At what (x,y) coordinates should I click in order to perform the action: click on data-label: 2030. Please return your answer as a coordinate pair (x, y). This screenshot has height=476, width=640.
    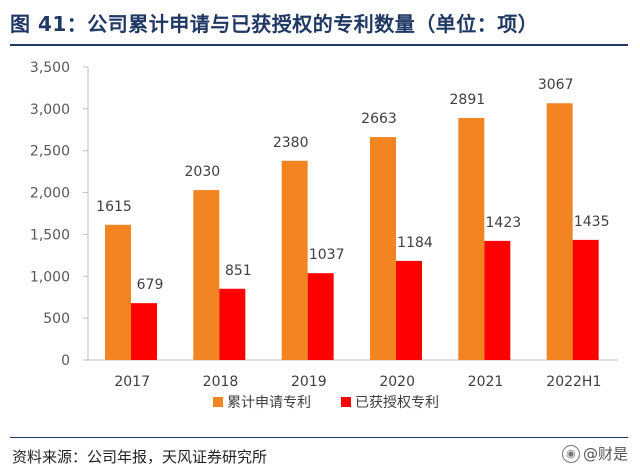
    Looking at the image, I should click on (203, 172).